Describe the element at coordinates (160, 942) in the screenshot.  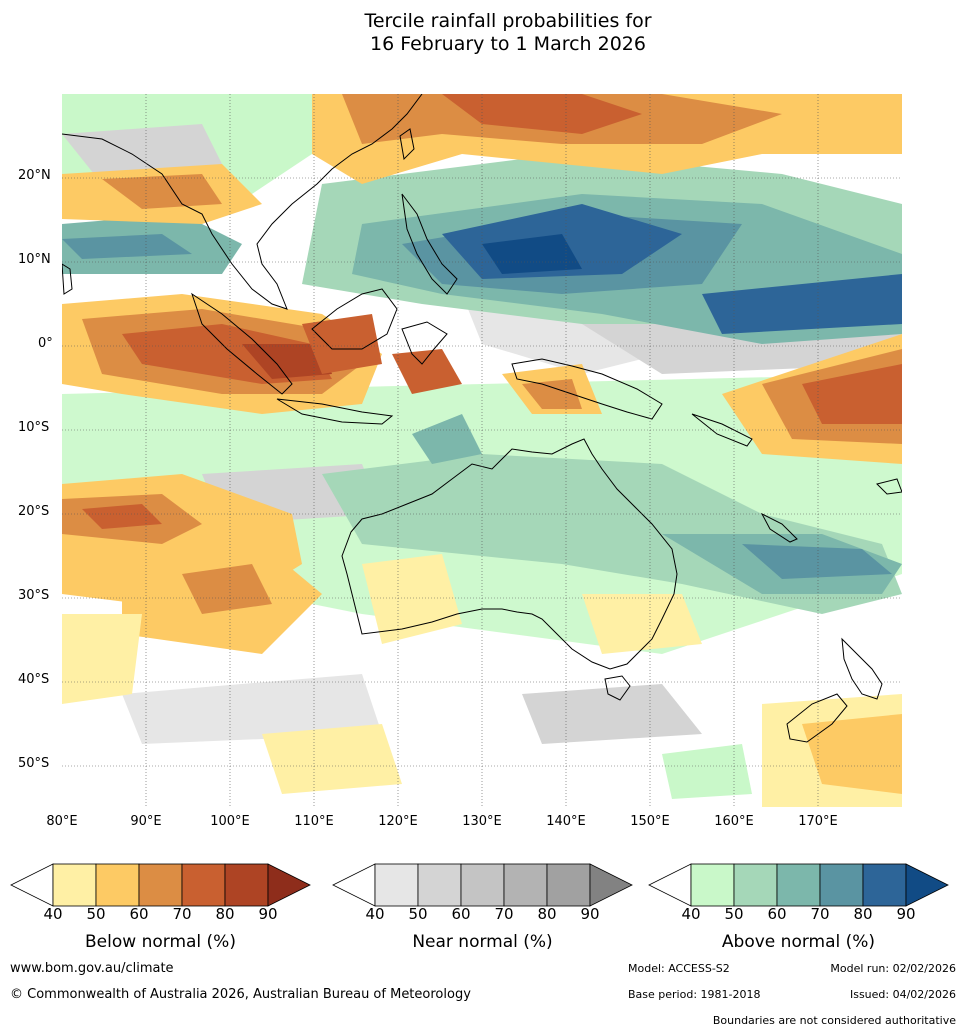
I see `legend-below-title: Below normal (%)` at that location.